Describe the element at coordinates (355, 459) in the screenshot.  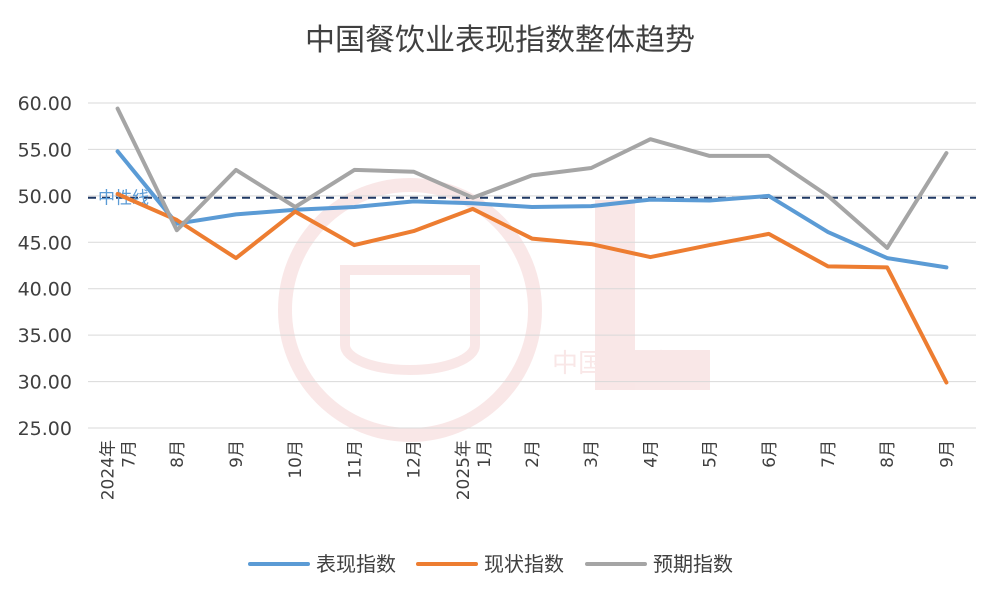
I see `x-tick-label: 11月` at that location.